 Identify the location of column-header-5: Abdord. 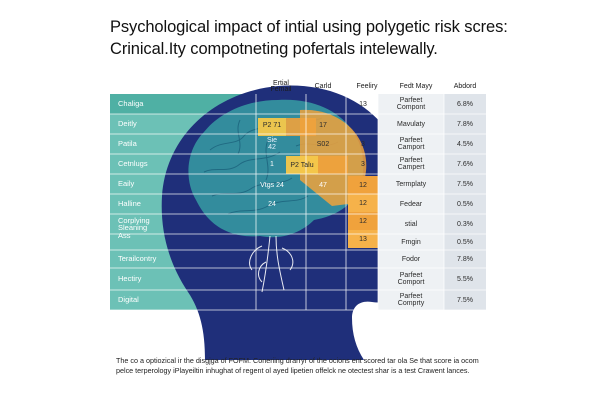
(465, 86).